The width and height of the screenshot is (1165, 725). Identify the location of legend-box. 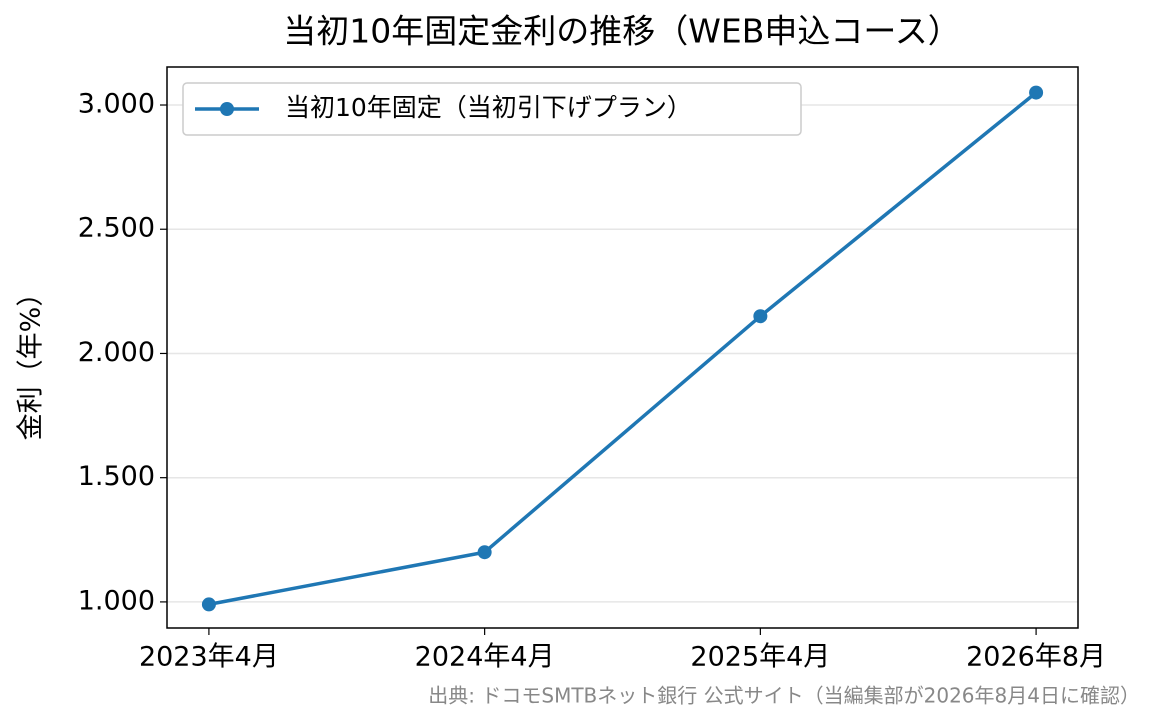
(492, 109).